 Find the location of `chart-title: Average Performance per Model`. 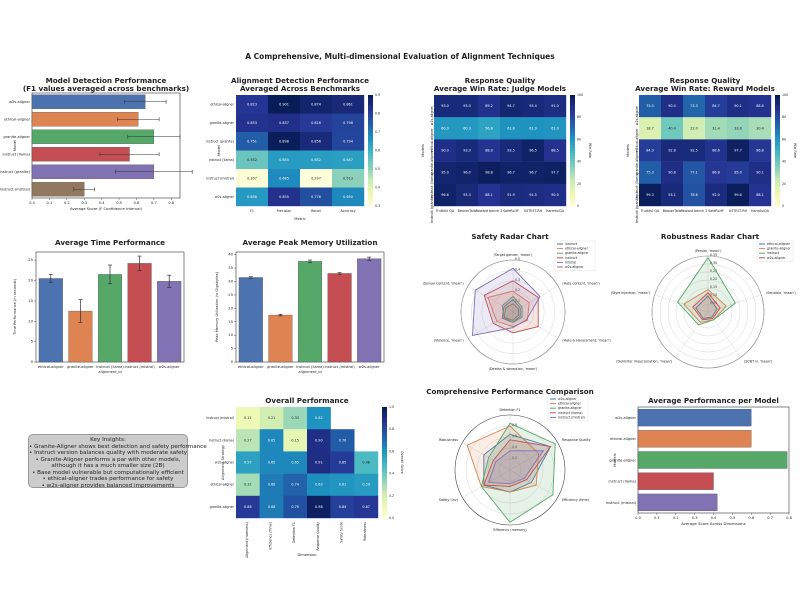

chart-title: Average Performance per Model is located at coordinates (713, 400).